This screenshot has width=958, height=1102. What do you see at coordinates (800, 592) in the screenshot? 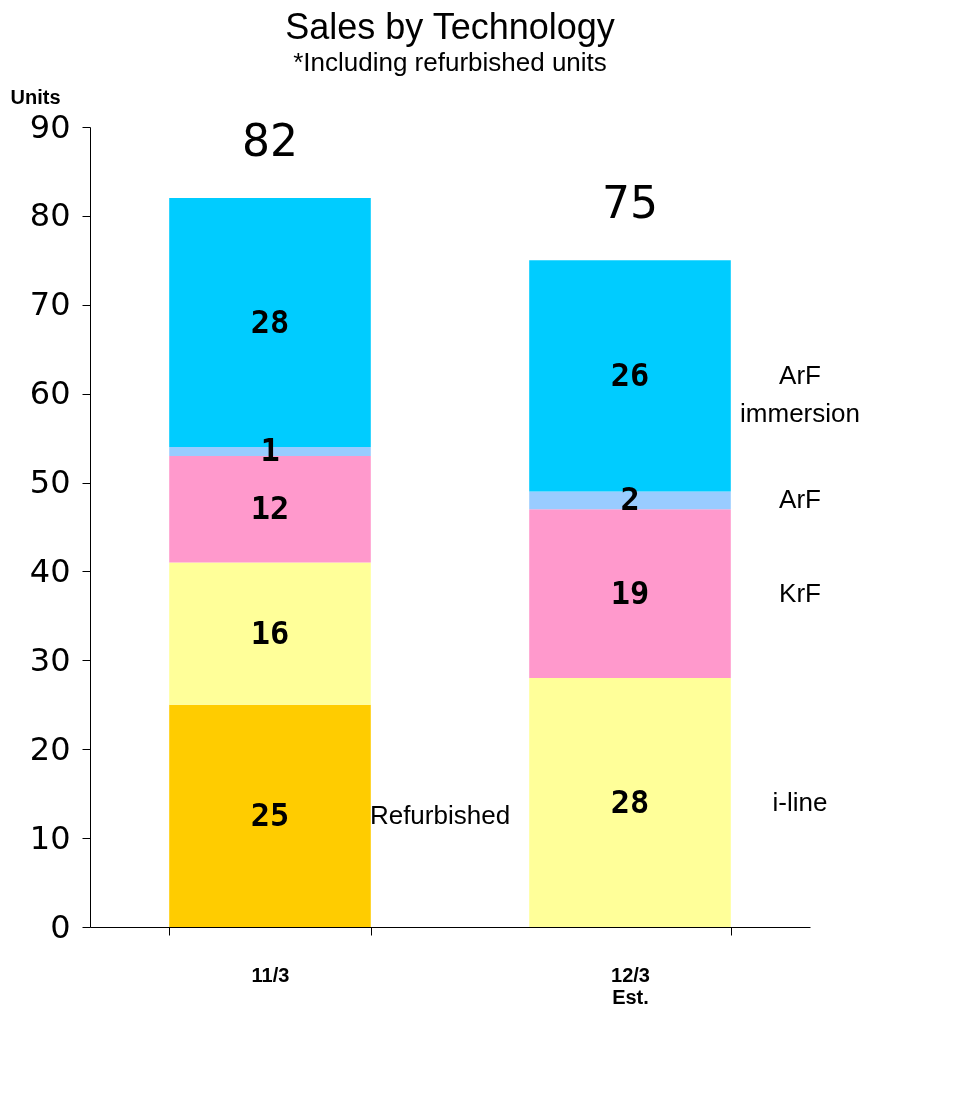
I see `series-label: KrF` at bounding box center [800, 592].